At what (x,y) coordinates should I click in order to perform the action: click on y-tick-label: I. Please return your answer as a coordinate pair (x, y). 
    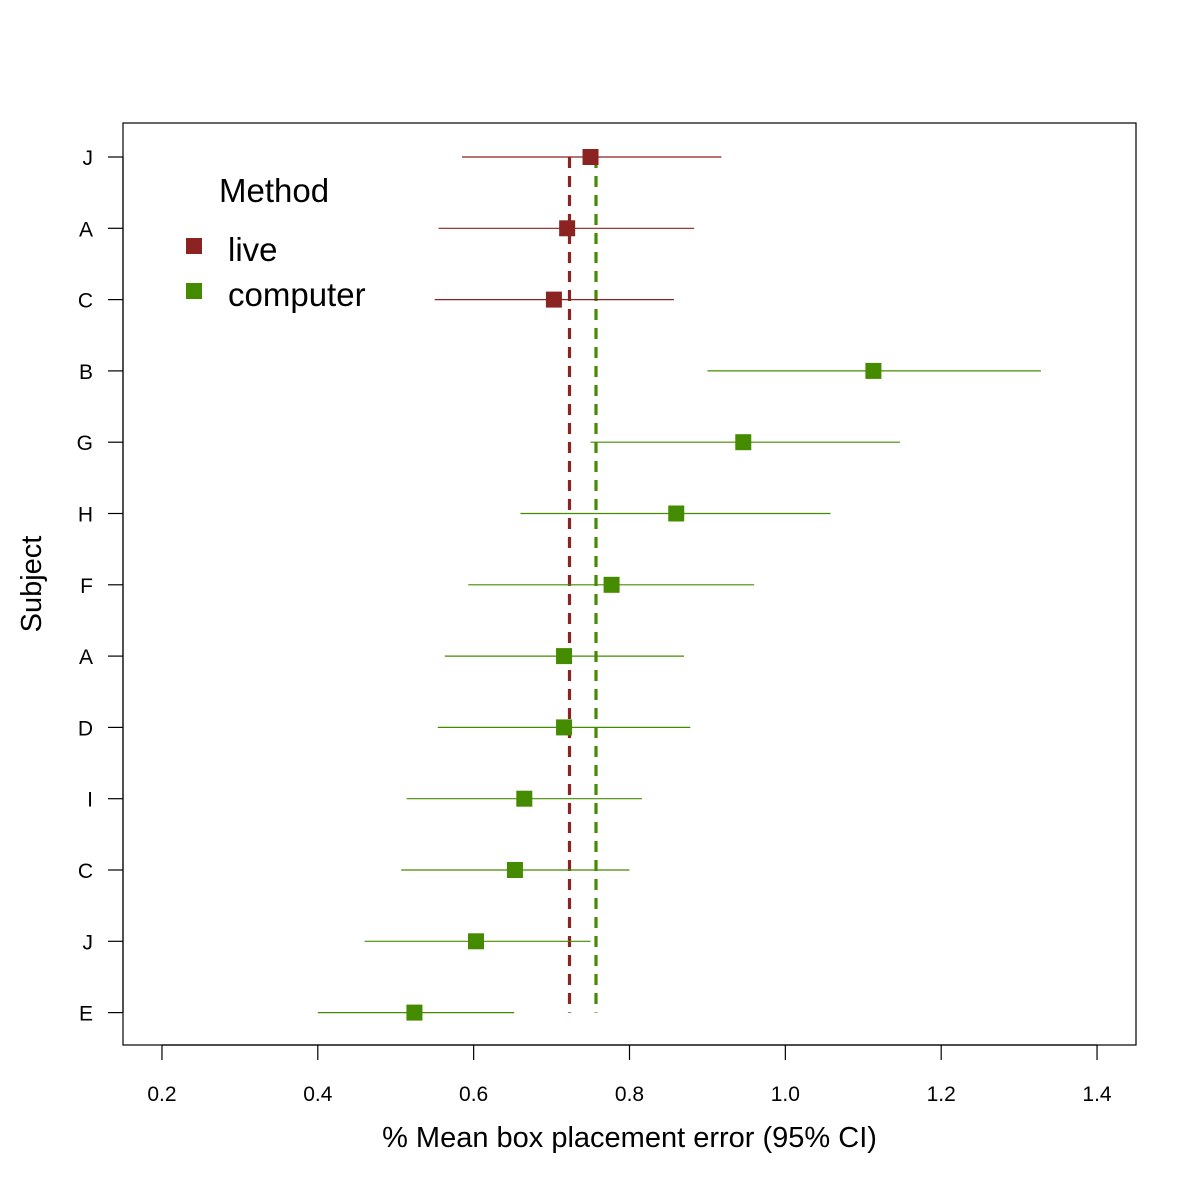
    Looking at the image, I should click on (90, 800).